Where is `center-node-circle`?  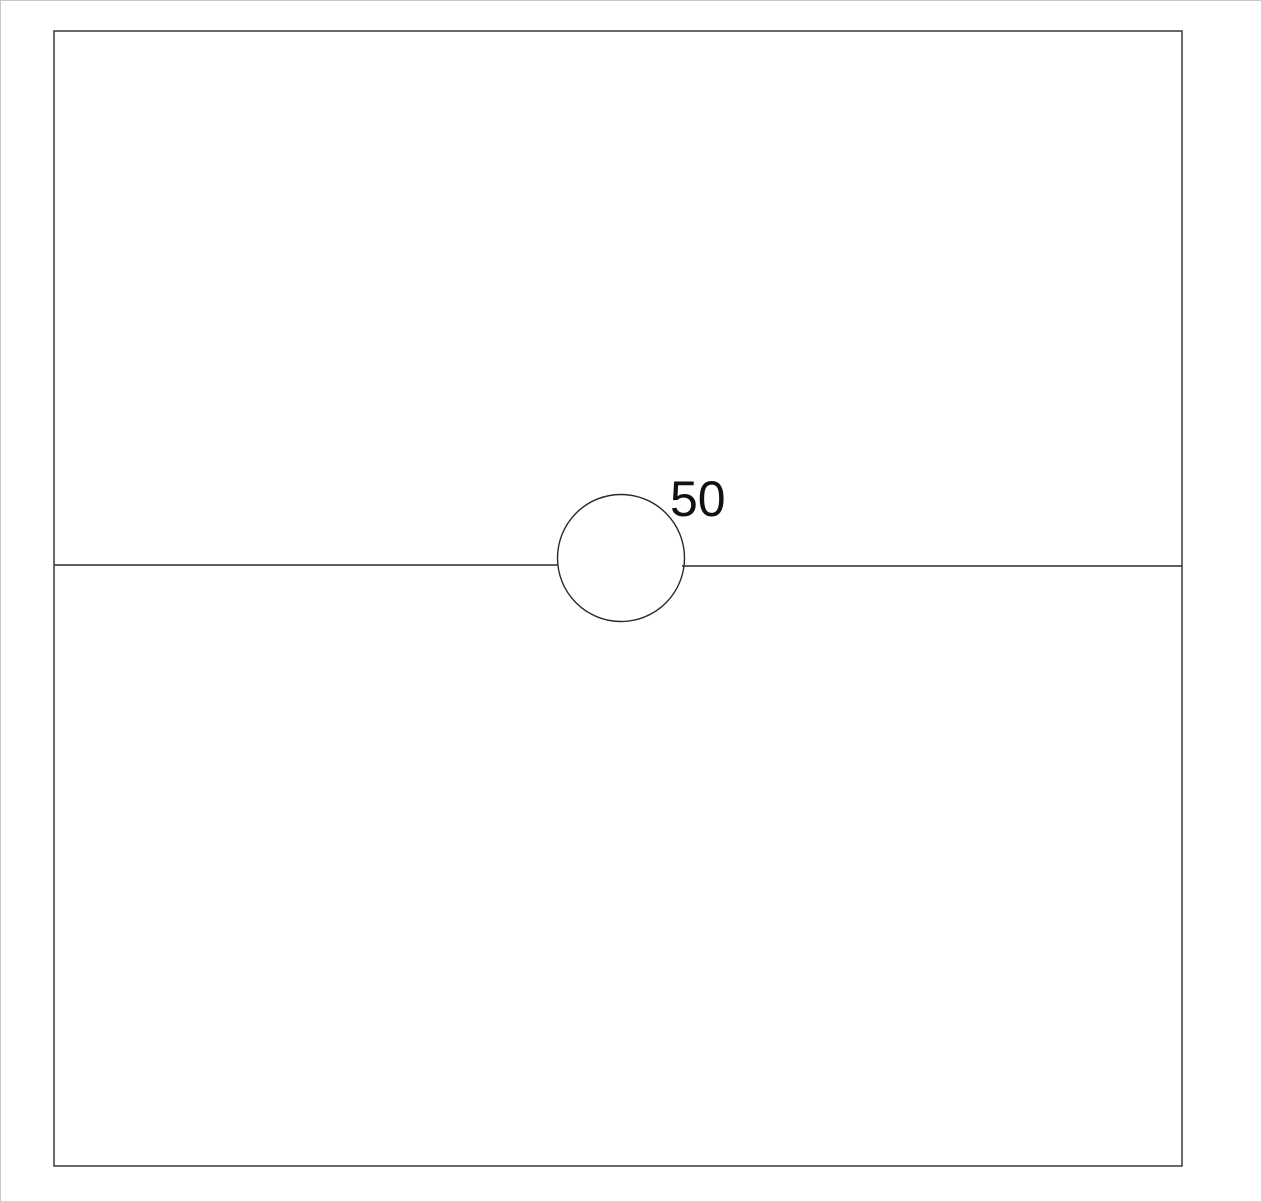
center-node-circle is located at coordinates (621, 558).